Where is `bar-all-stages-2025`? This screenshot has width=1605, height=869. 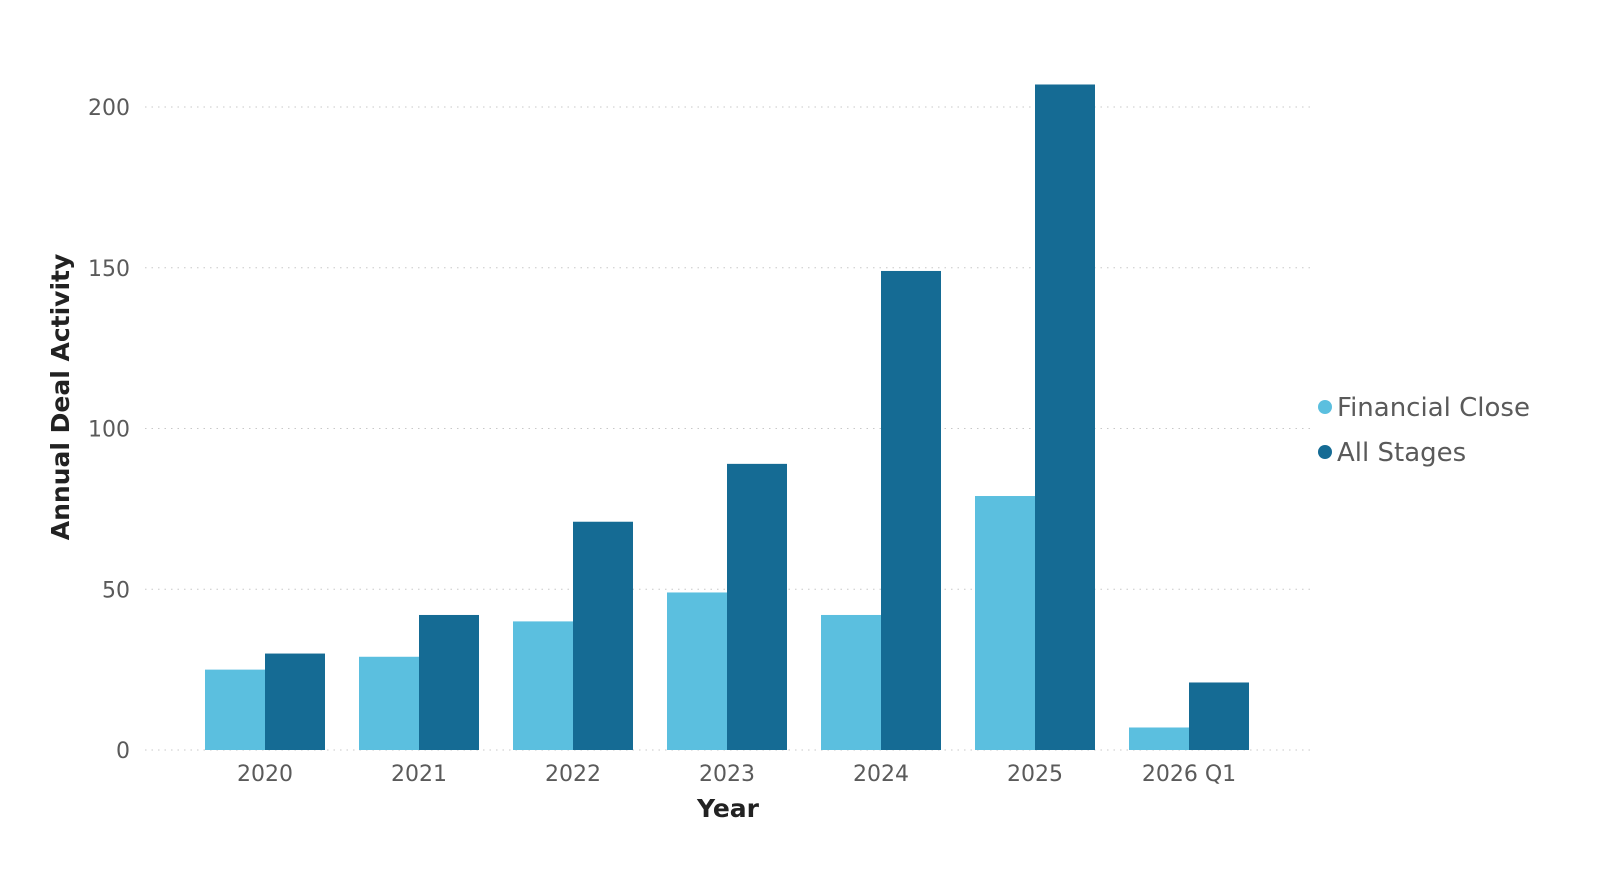 bar-all-stages-2025 is located at coordinates (1065, 417).